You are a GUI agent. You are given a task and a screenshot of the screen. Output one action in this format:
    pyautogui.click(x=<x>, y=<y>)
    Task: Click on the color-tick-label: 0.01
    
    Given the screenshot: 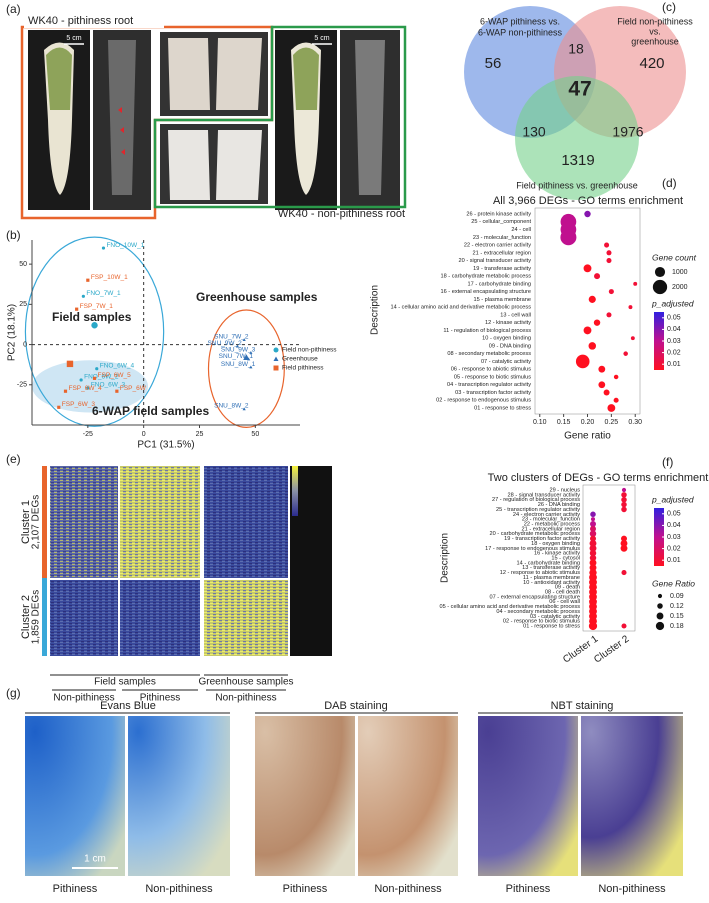 What is the action you would take?
    pyautogui.click(x=674, y=364)
    